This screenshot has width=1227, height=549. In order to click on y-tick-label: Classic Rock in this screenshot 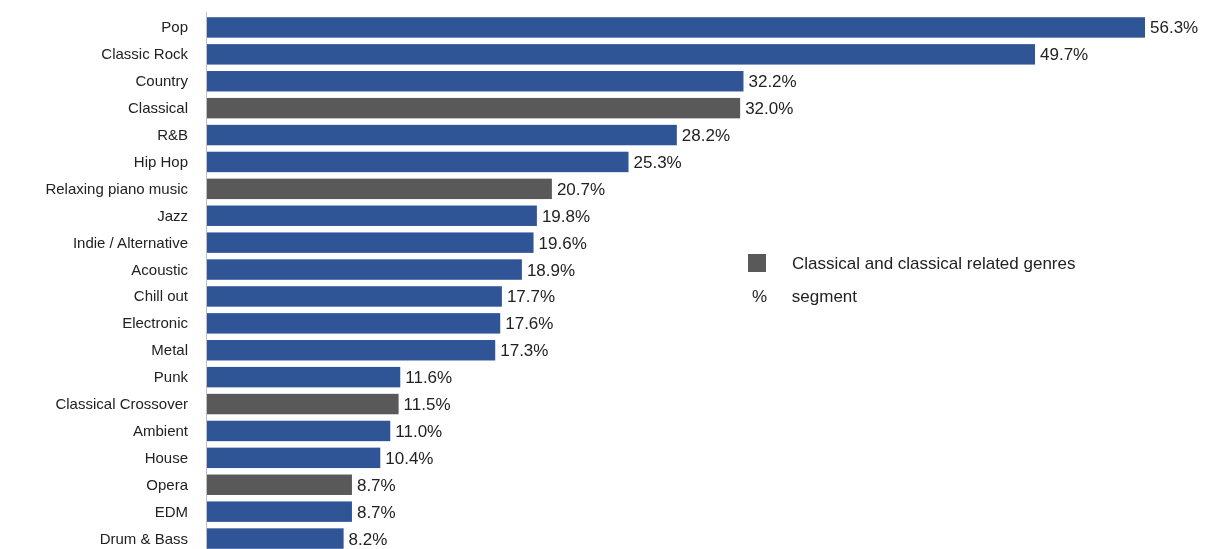, I will do `click(145, 54)`.